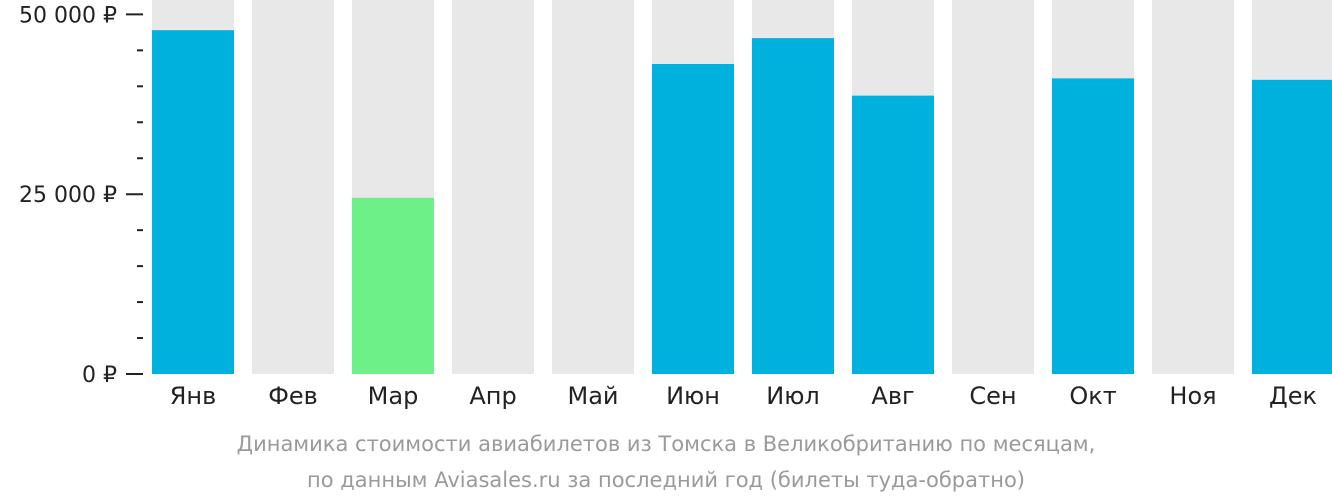 This screenshot has width=1332, height=502. I want to click on x-tick-label: Июн, so click(693, 396).